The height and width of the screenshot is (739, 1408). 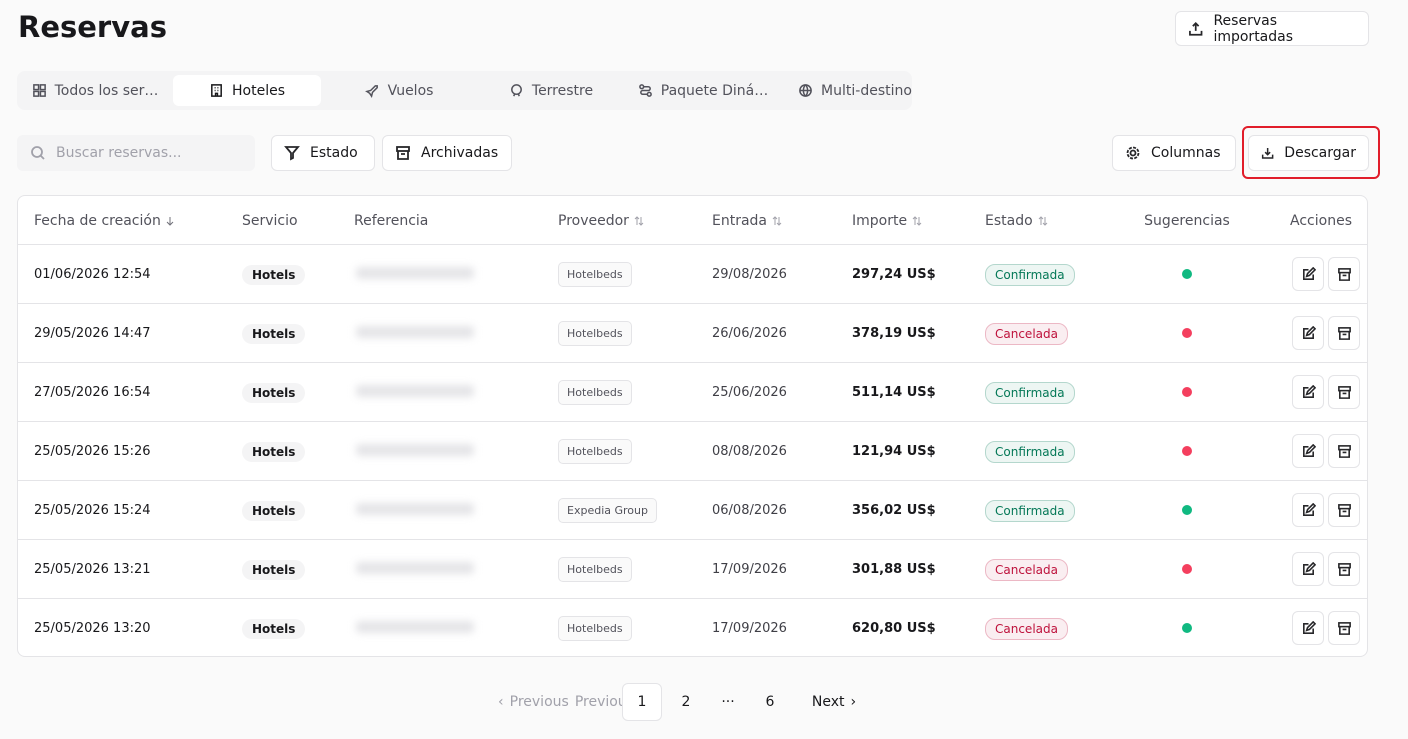 I want to click on columns-button: Columnas, so click(x=1174, y=153).